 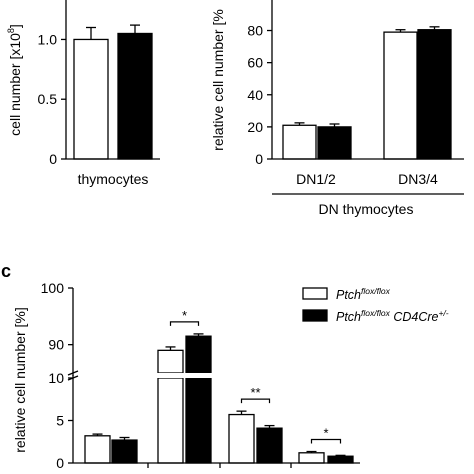 What do you see at coordinates (316, 179) in the screenshot?
I see `x-category-label: DN1/2` at bounding box center [316, 179].